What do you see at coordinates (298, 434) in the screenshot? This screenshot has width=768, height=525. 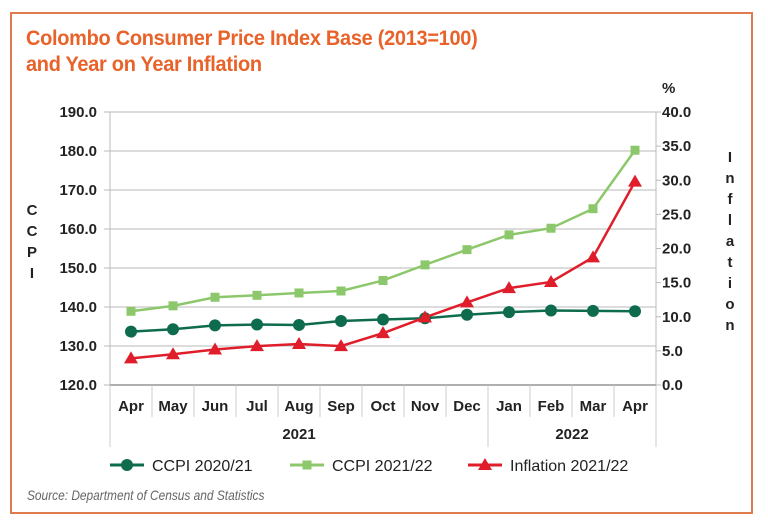 I see `x-group-label: 2021` at bounding box center [298, 434].